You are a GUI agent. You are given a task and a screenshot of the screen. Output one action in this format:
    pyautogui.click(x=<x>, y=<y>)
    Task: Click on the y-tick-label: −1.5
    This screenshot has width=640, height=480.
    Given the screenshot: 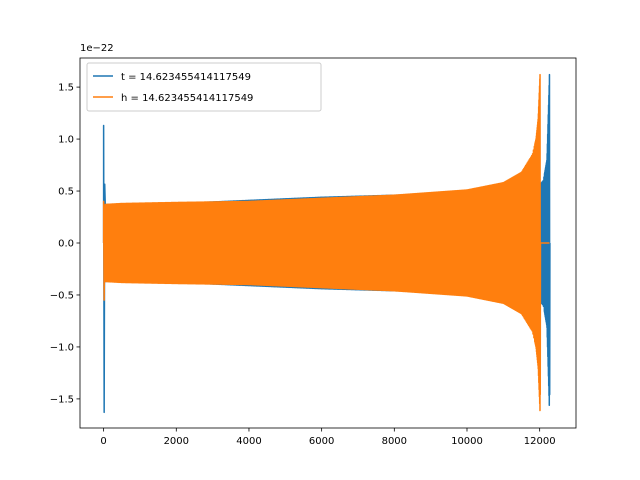 What is the action you would take?
    pyautogui.click(x=62, y=399)
    